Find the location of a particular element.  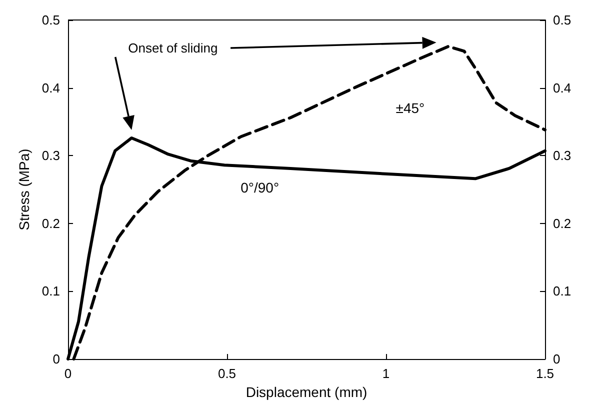

y2-tick-label: 0.4 is located at coordinates (562, 88).